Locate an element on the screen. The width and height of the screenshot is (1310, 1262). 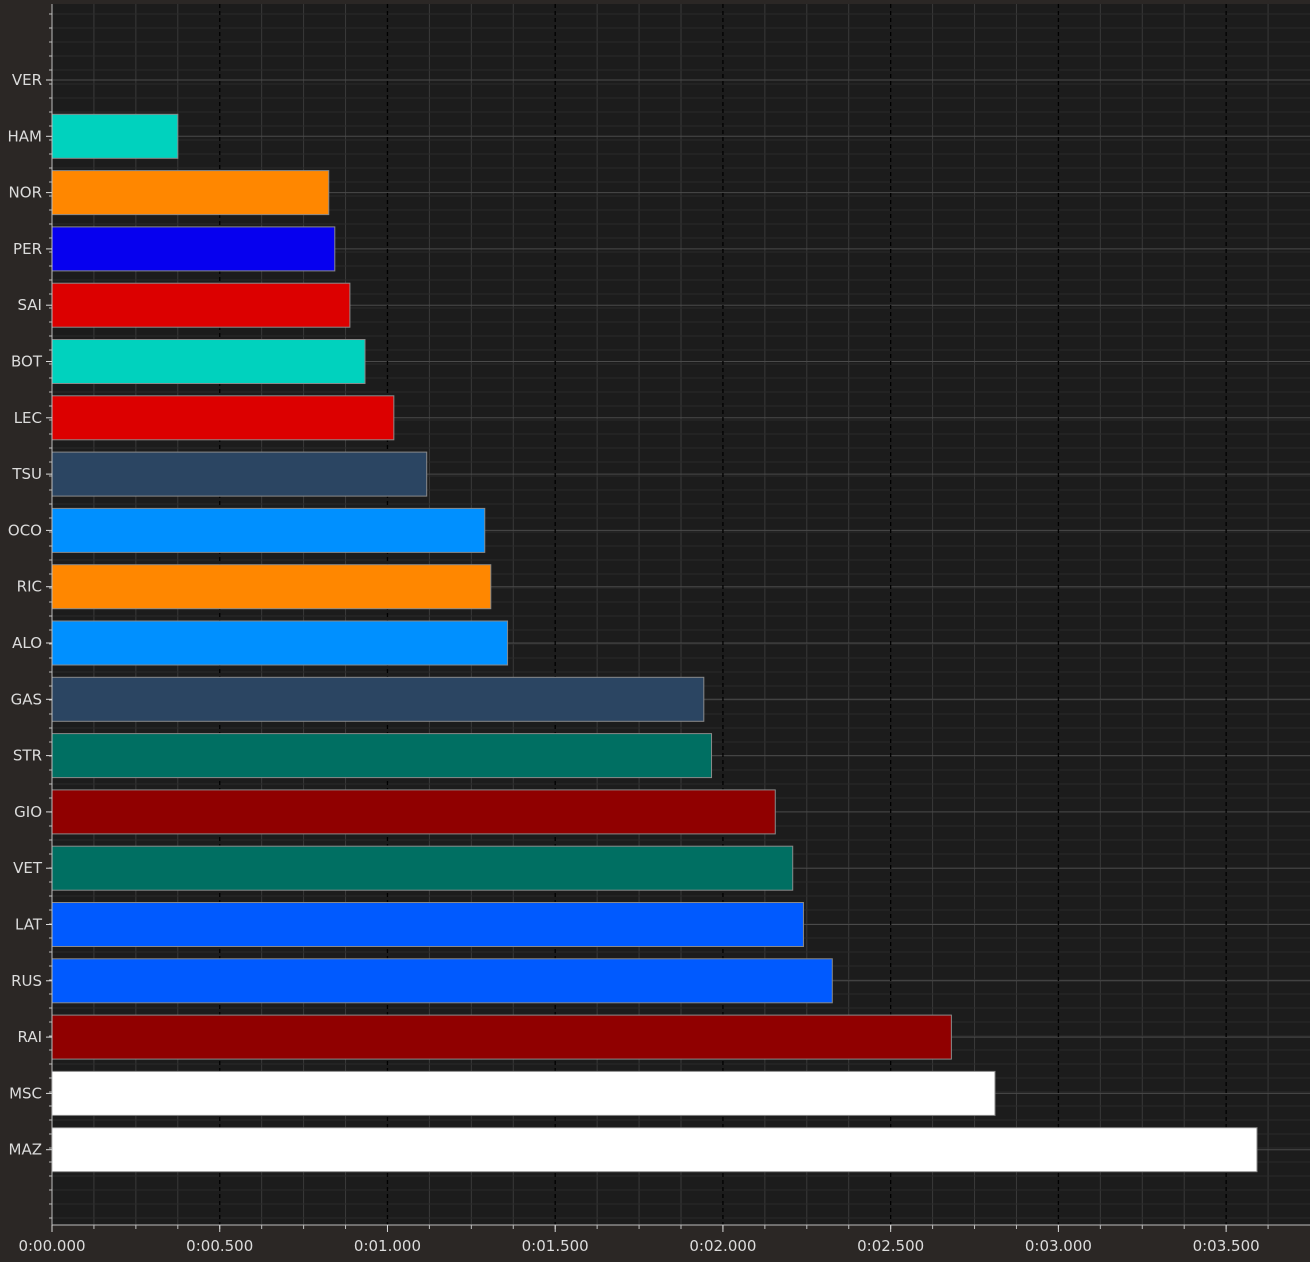
bar-tsu is located at coordinates (239, 474).